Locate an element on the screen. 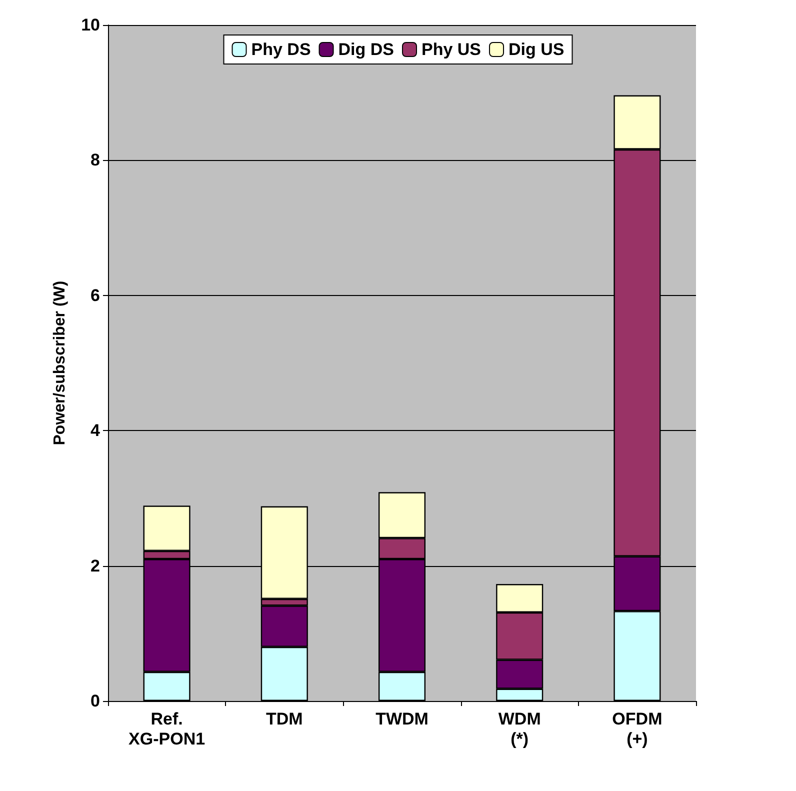 The width and height of the screenshot is (796, 791). legend-label: Dig US is located at coordinates (536, 49).